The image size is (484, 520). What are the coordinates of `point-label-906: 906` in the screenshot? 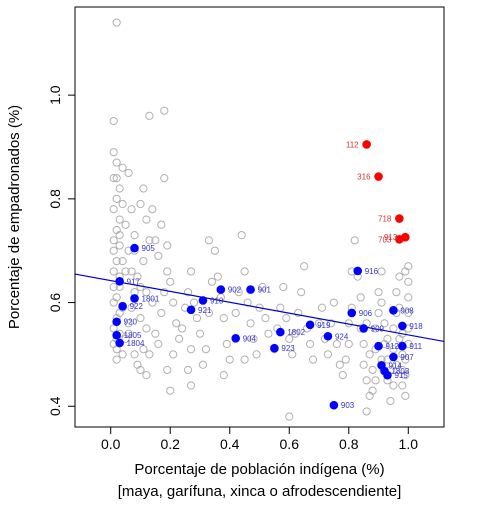 It's located at (366, 313).